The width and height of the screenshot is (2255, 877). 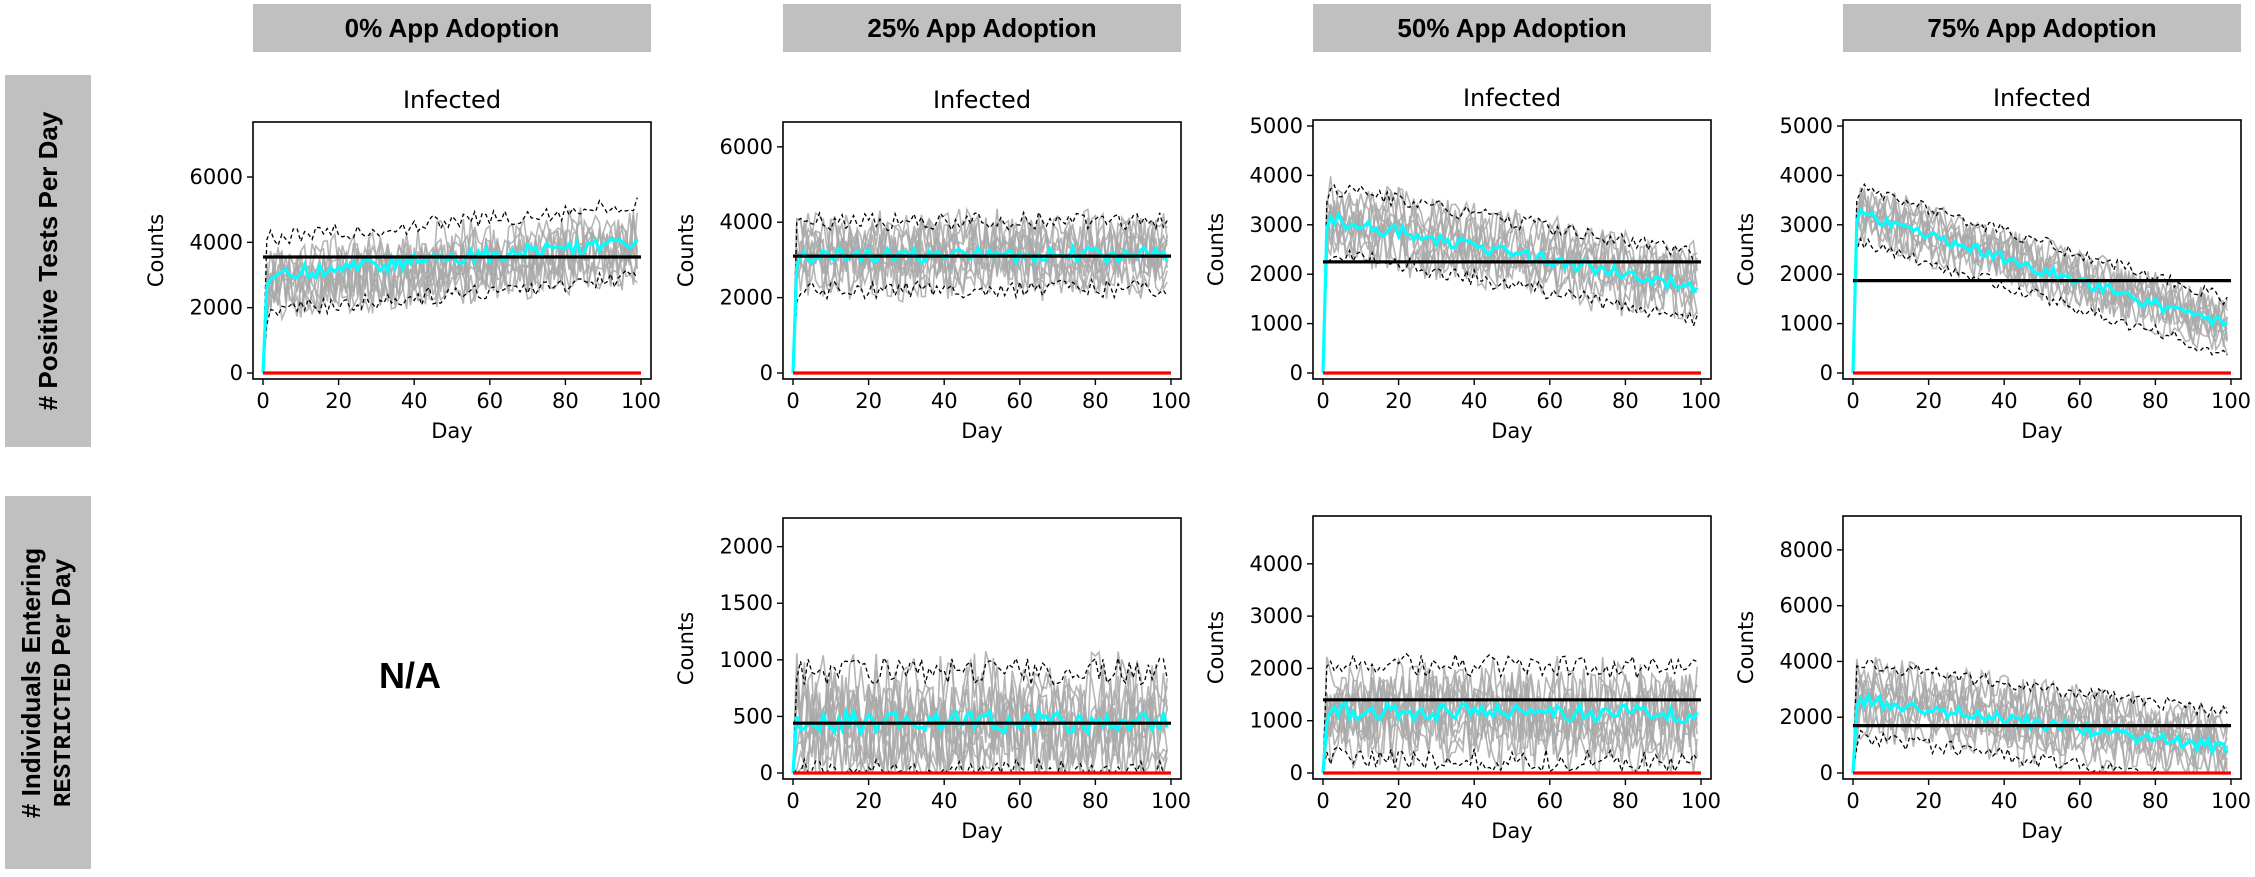 What do you see at coordinates (746, 660) in the screenshot?
I see `y-tick-label: 1000` at bounding box center [746, 660].